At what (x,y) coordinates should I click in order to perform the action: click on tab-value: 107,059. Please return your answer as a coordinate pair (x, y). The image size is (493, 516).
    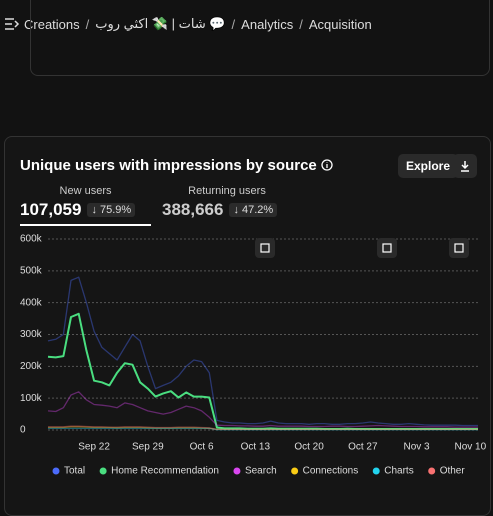
    Looking at the image, I should click on (51, 209).